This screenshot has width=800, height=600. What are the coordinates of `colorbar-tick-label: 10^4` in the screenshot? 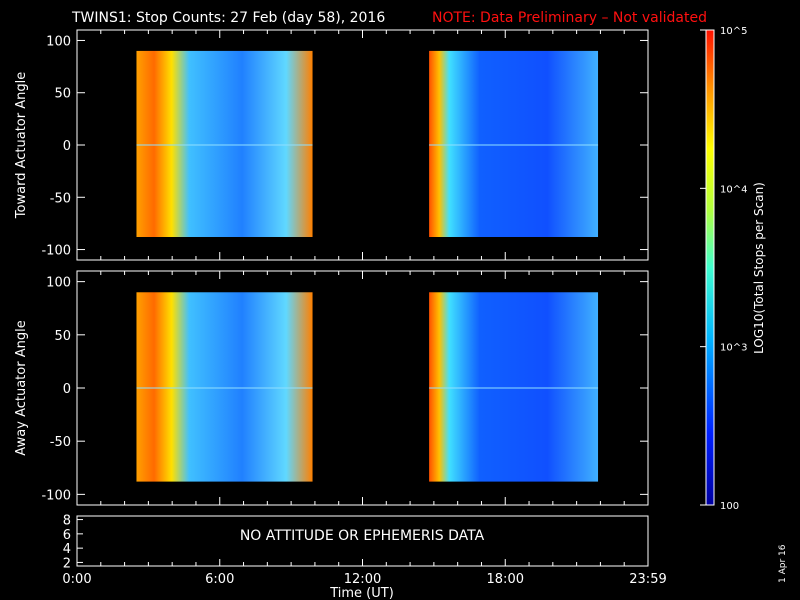 It's located at (733, 189).